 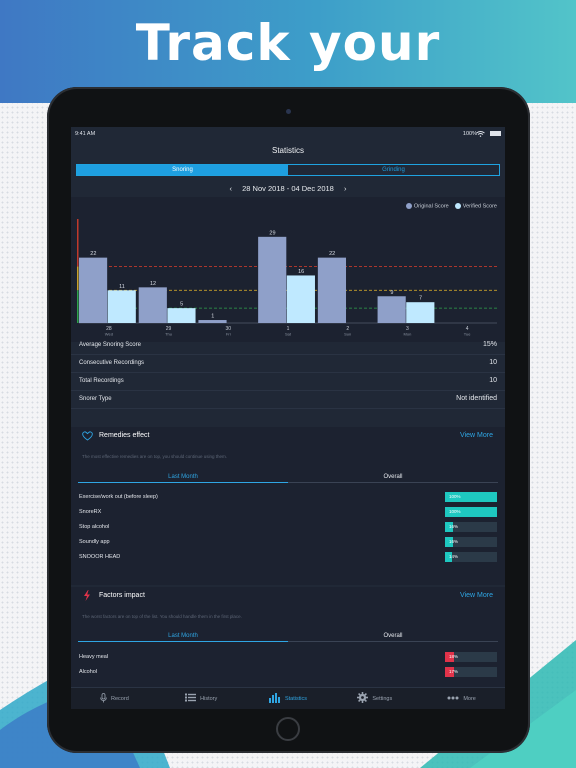 What do you see at coordinates (181, 305) in the screenshot?
I see `data-label: 5` at bounding box center [181, 305].